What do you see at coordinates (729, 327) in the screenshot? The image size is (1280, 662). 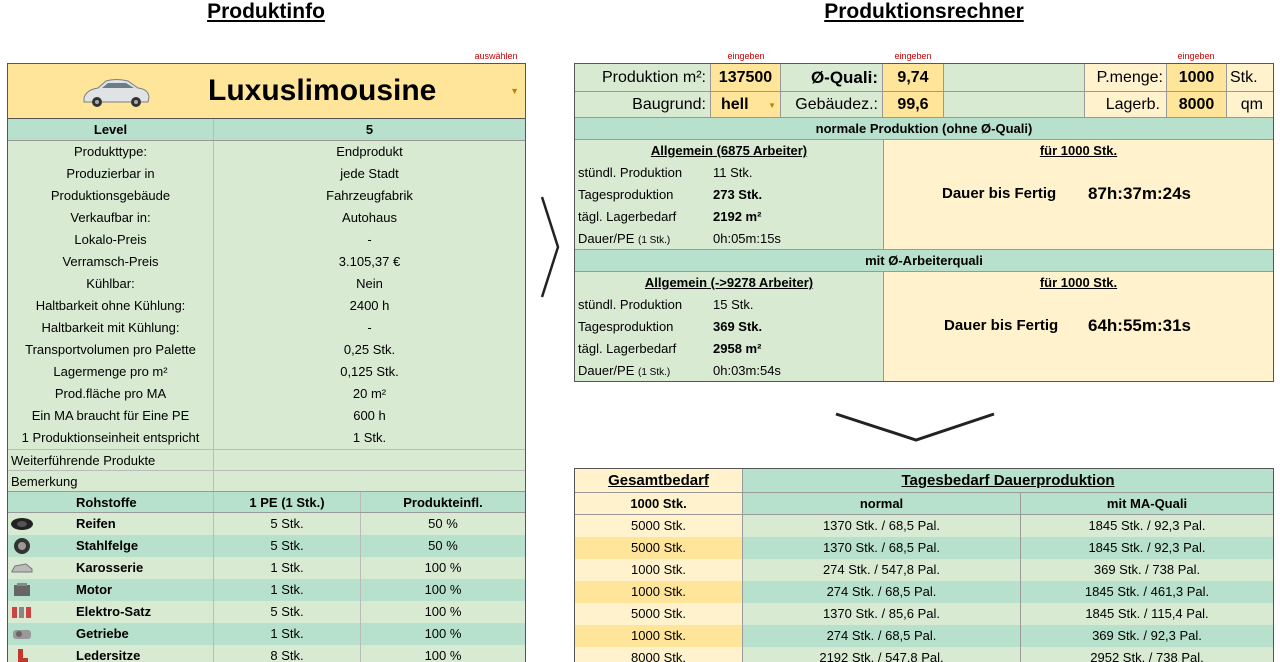 I see `quali-stat-row: Tagesproduktion 369 Stk.` at bounding box center [729, 327].